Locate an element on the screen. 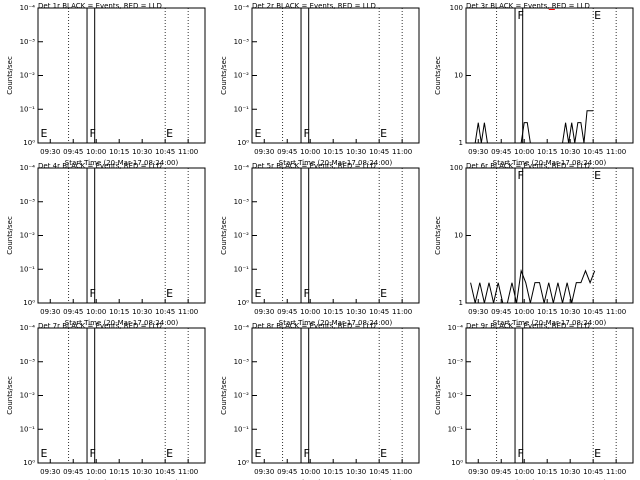 The width and height of the screenshot is (640, 480). y-tick-label: 1 is located at coordinates (461, 143).